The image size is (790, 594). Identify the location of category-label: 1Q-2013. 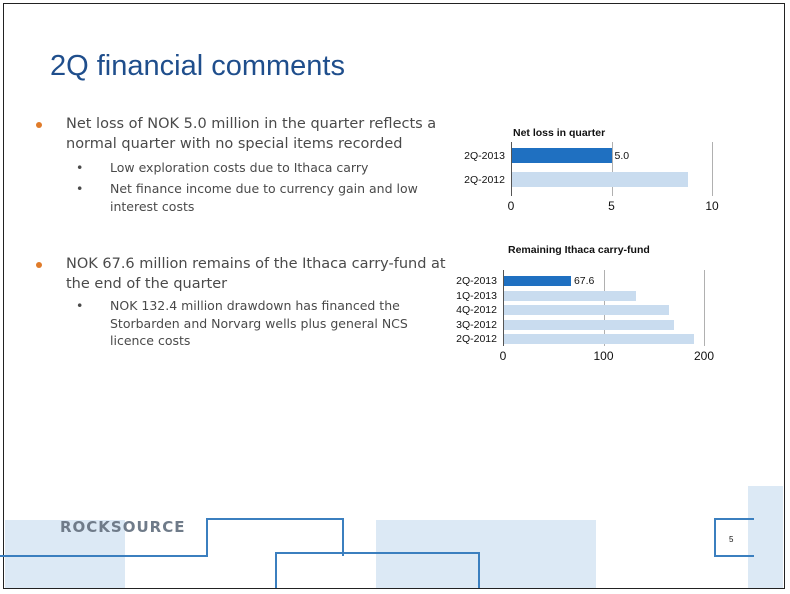
(476, 295).